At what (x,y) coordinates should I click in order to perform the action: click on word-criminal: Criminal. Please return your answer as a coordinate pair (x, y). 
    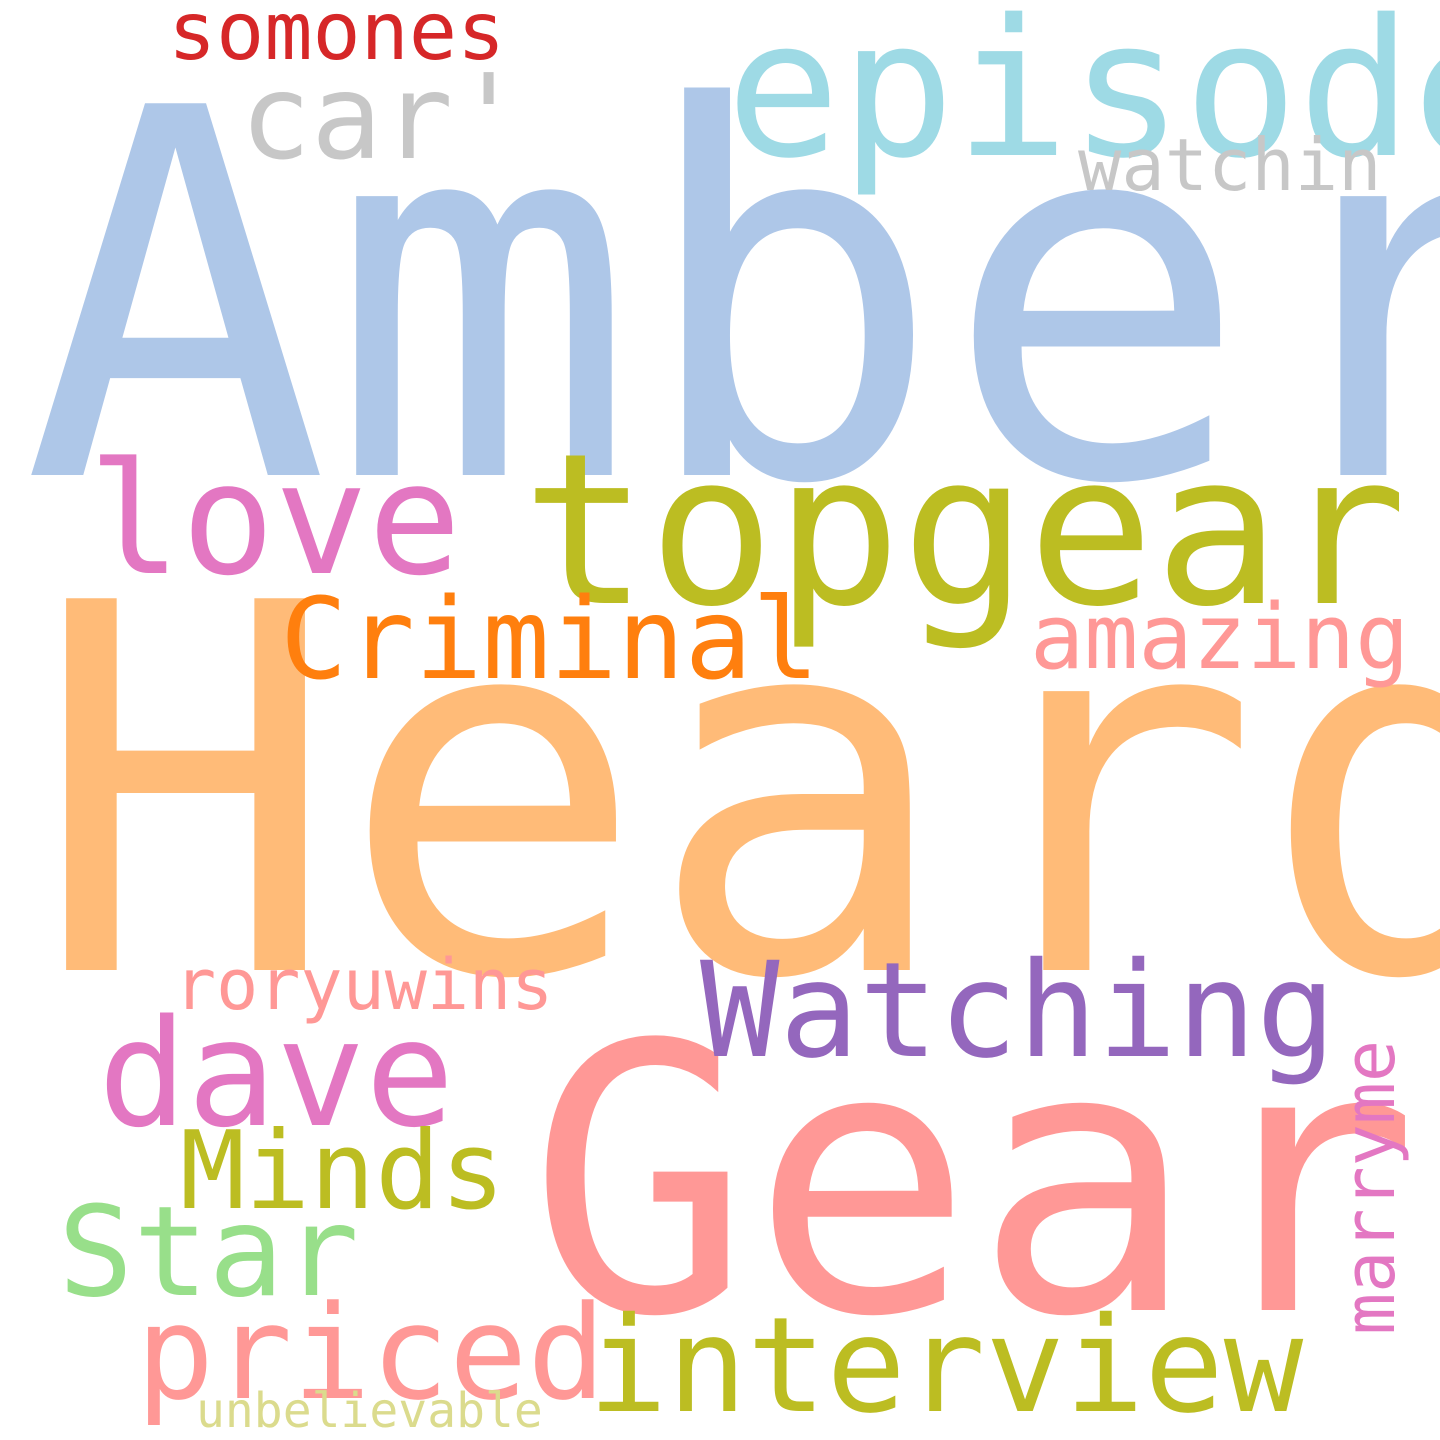
    Looking at the image, I should click on (550, 640).